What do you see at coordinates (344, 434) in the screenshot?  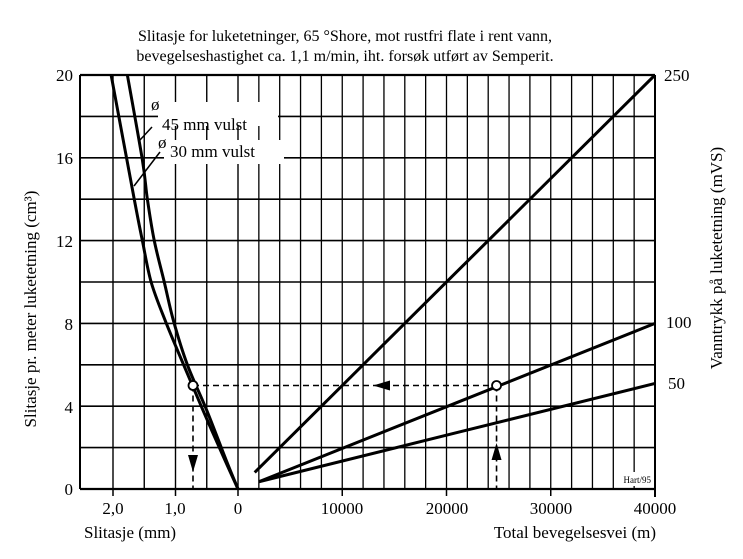 I see `annotations` at bounding box center [344, 434].